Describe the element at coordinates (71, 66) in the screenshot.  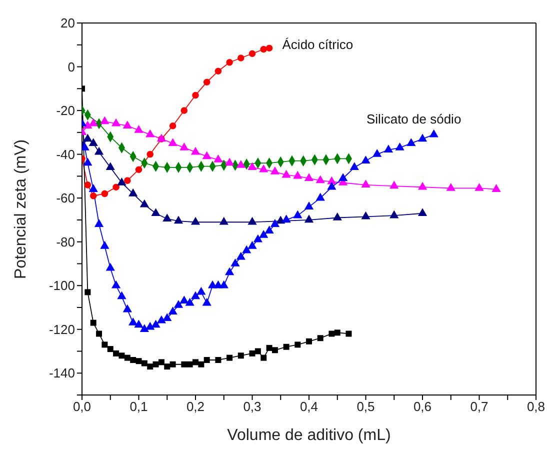
I see `y-tick-label: 0` at that location.